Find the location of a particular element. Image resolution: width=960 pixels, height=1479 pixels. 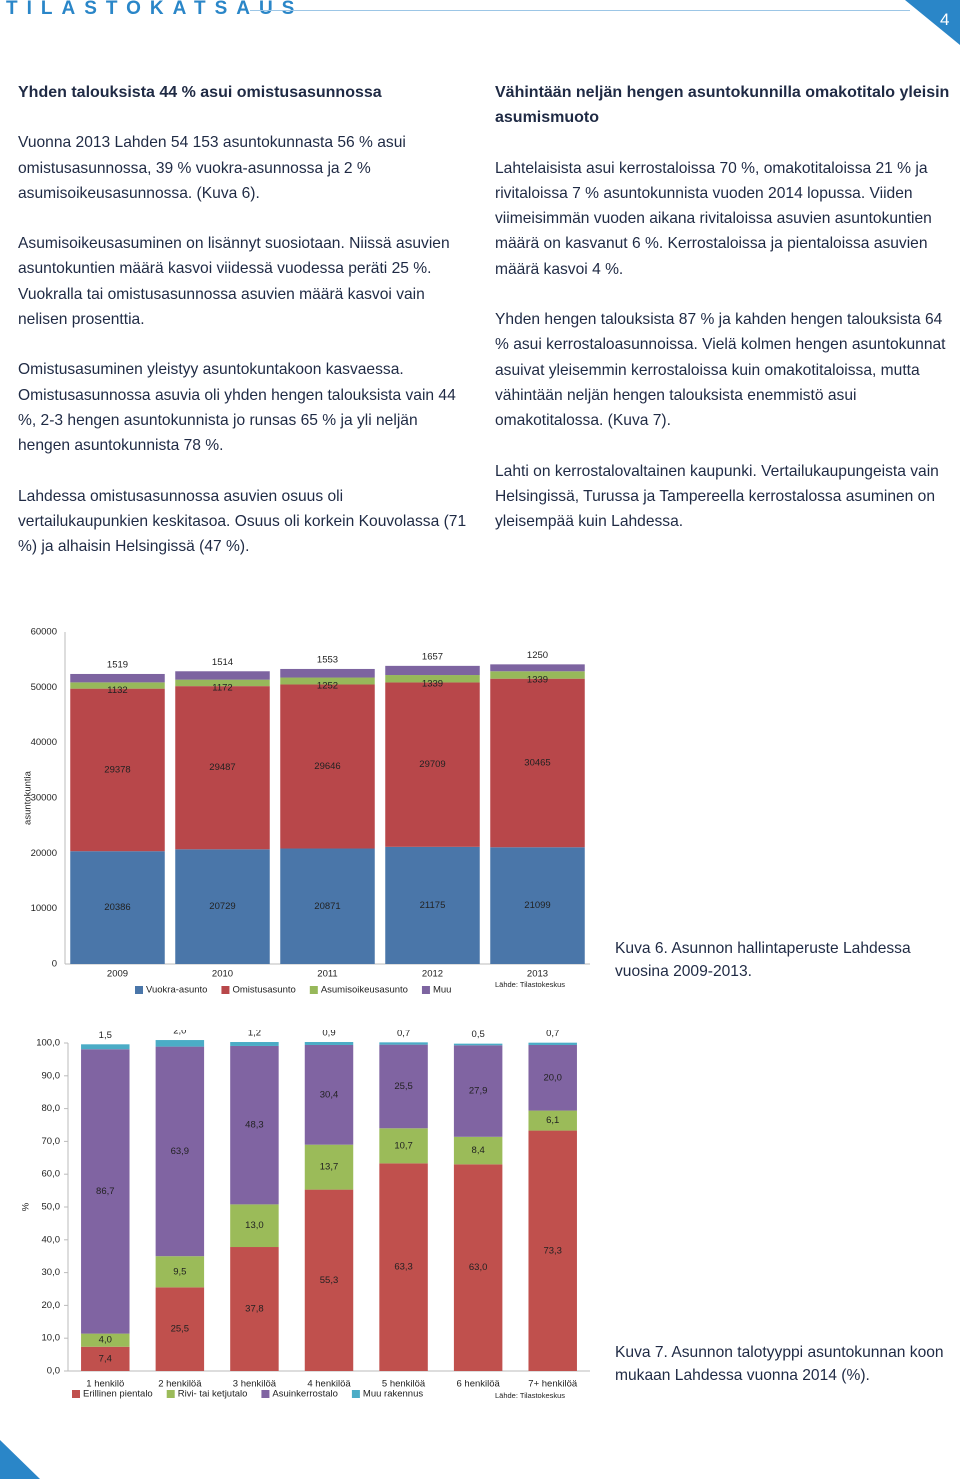

legend-label: Muu is located at coordinates (442, 990).